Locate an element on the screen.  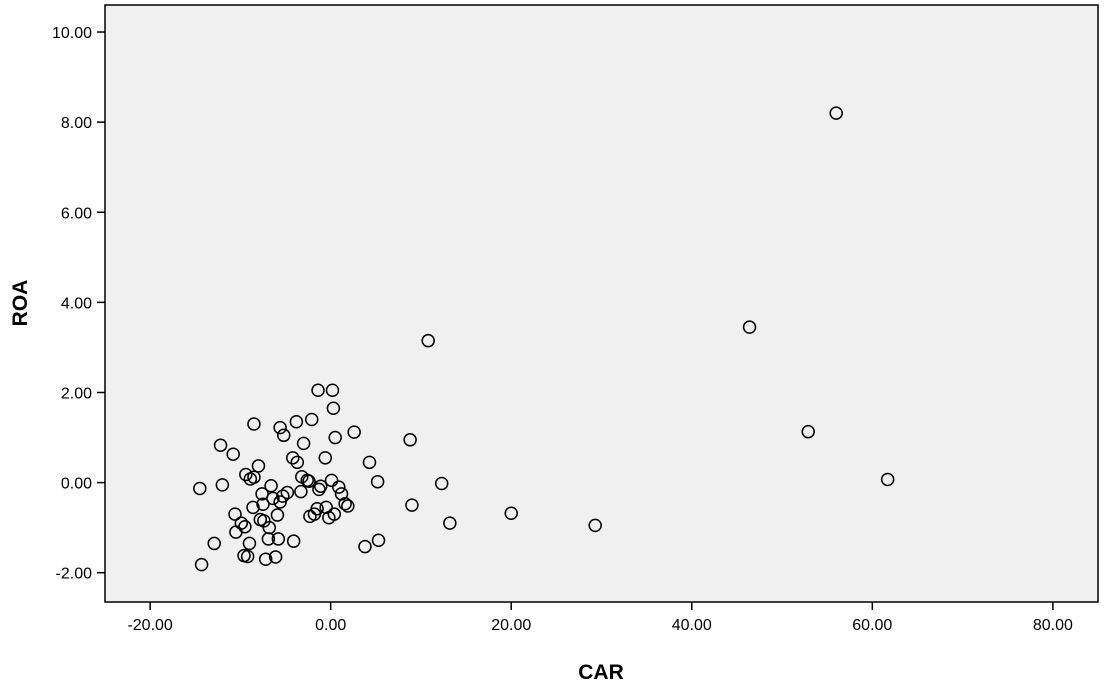
y-tick-label: 2.00 is located at coordinates (76, 393).